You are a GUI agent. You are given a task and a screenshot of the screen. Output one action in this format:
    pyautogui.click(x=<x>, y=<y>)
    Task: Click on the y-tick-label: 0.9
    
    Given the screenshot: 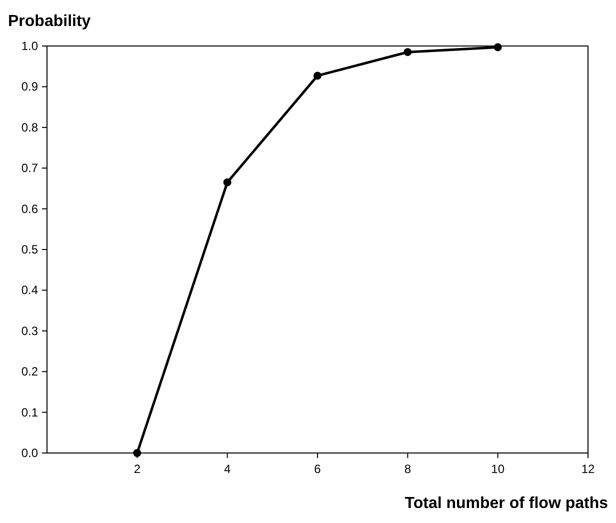 What is the action you would take?
    pyautogui.click(x=29, y=87)
    